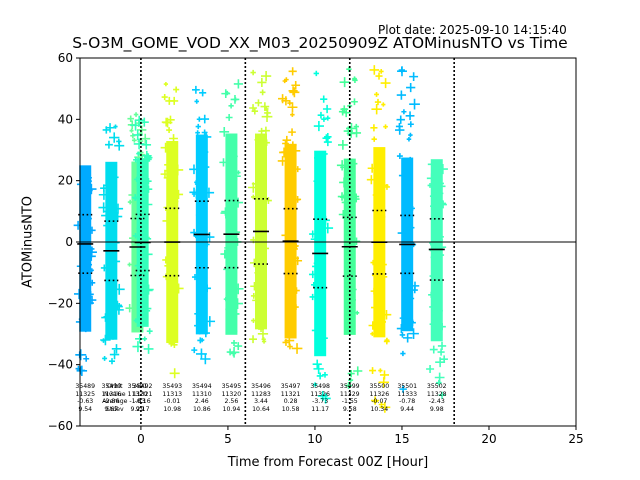  Describe the element at coordinates (85, 398) in the screenshot. I see `orbit-35489-stats: 35489 11325 -0.63 9.54` at that location.